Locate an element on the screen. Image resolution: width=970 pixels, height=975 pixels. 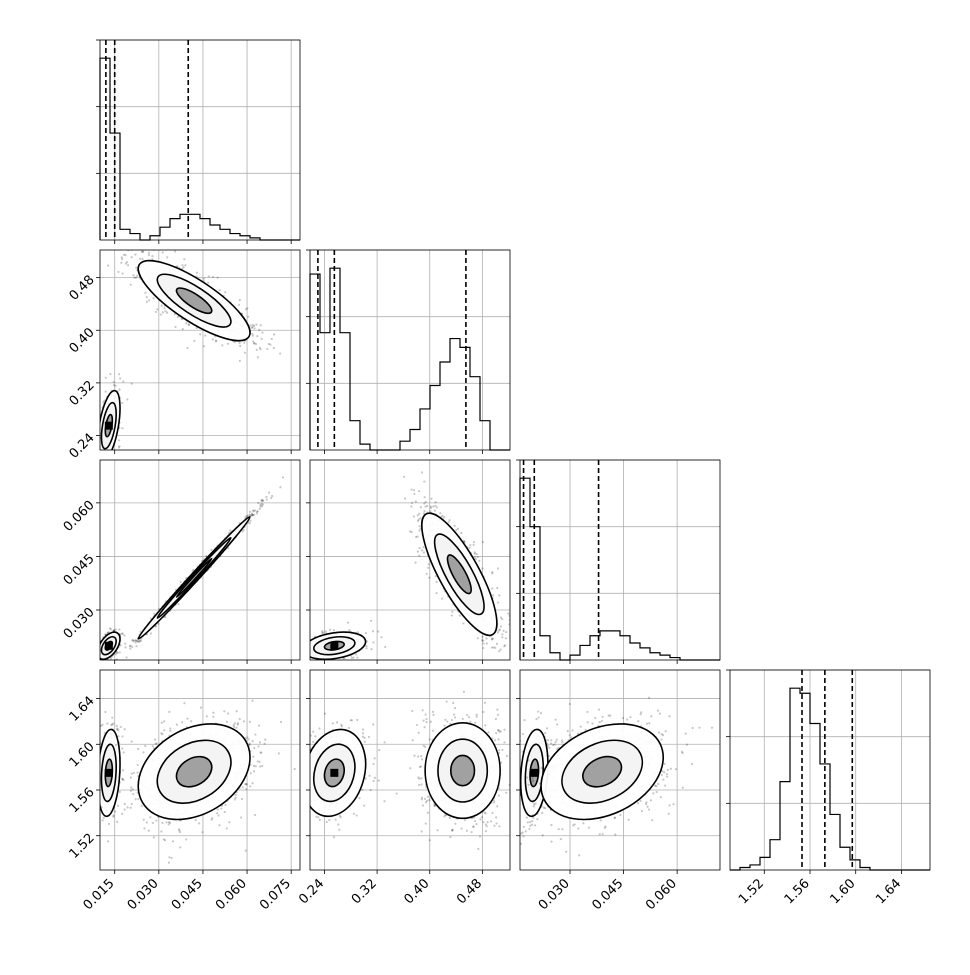
y-tick-label: 0.48 is located at coordinates (82, 288).